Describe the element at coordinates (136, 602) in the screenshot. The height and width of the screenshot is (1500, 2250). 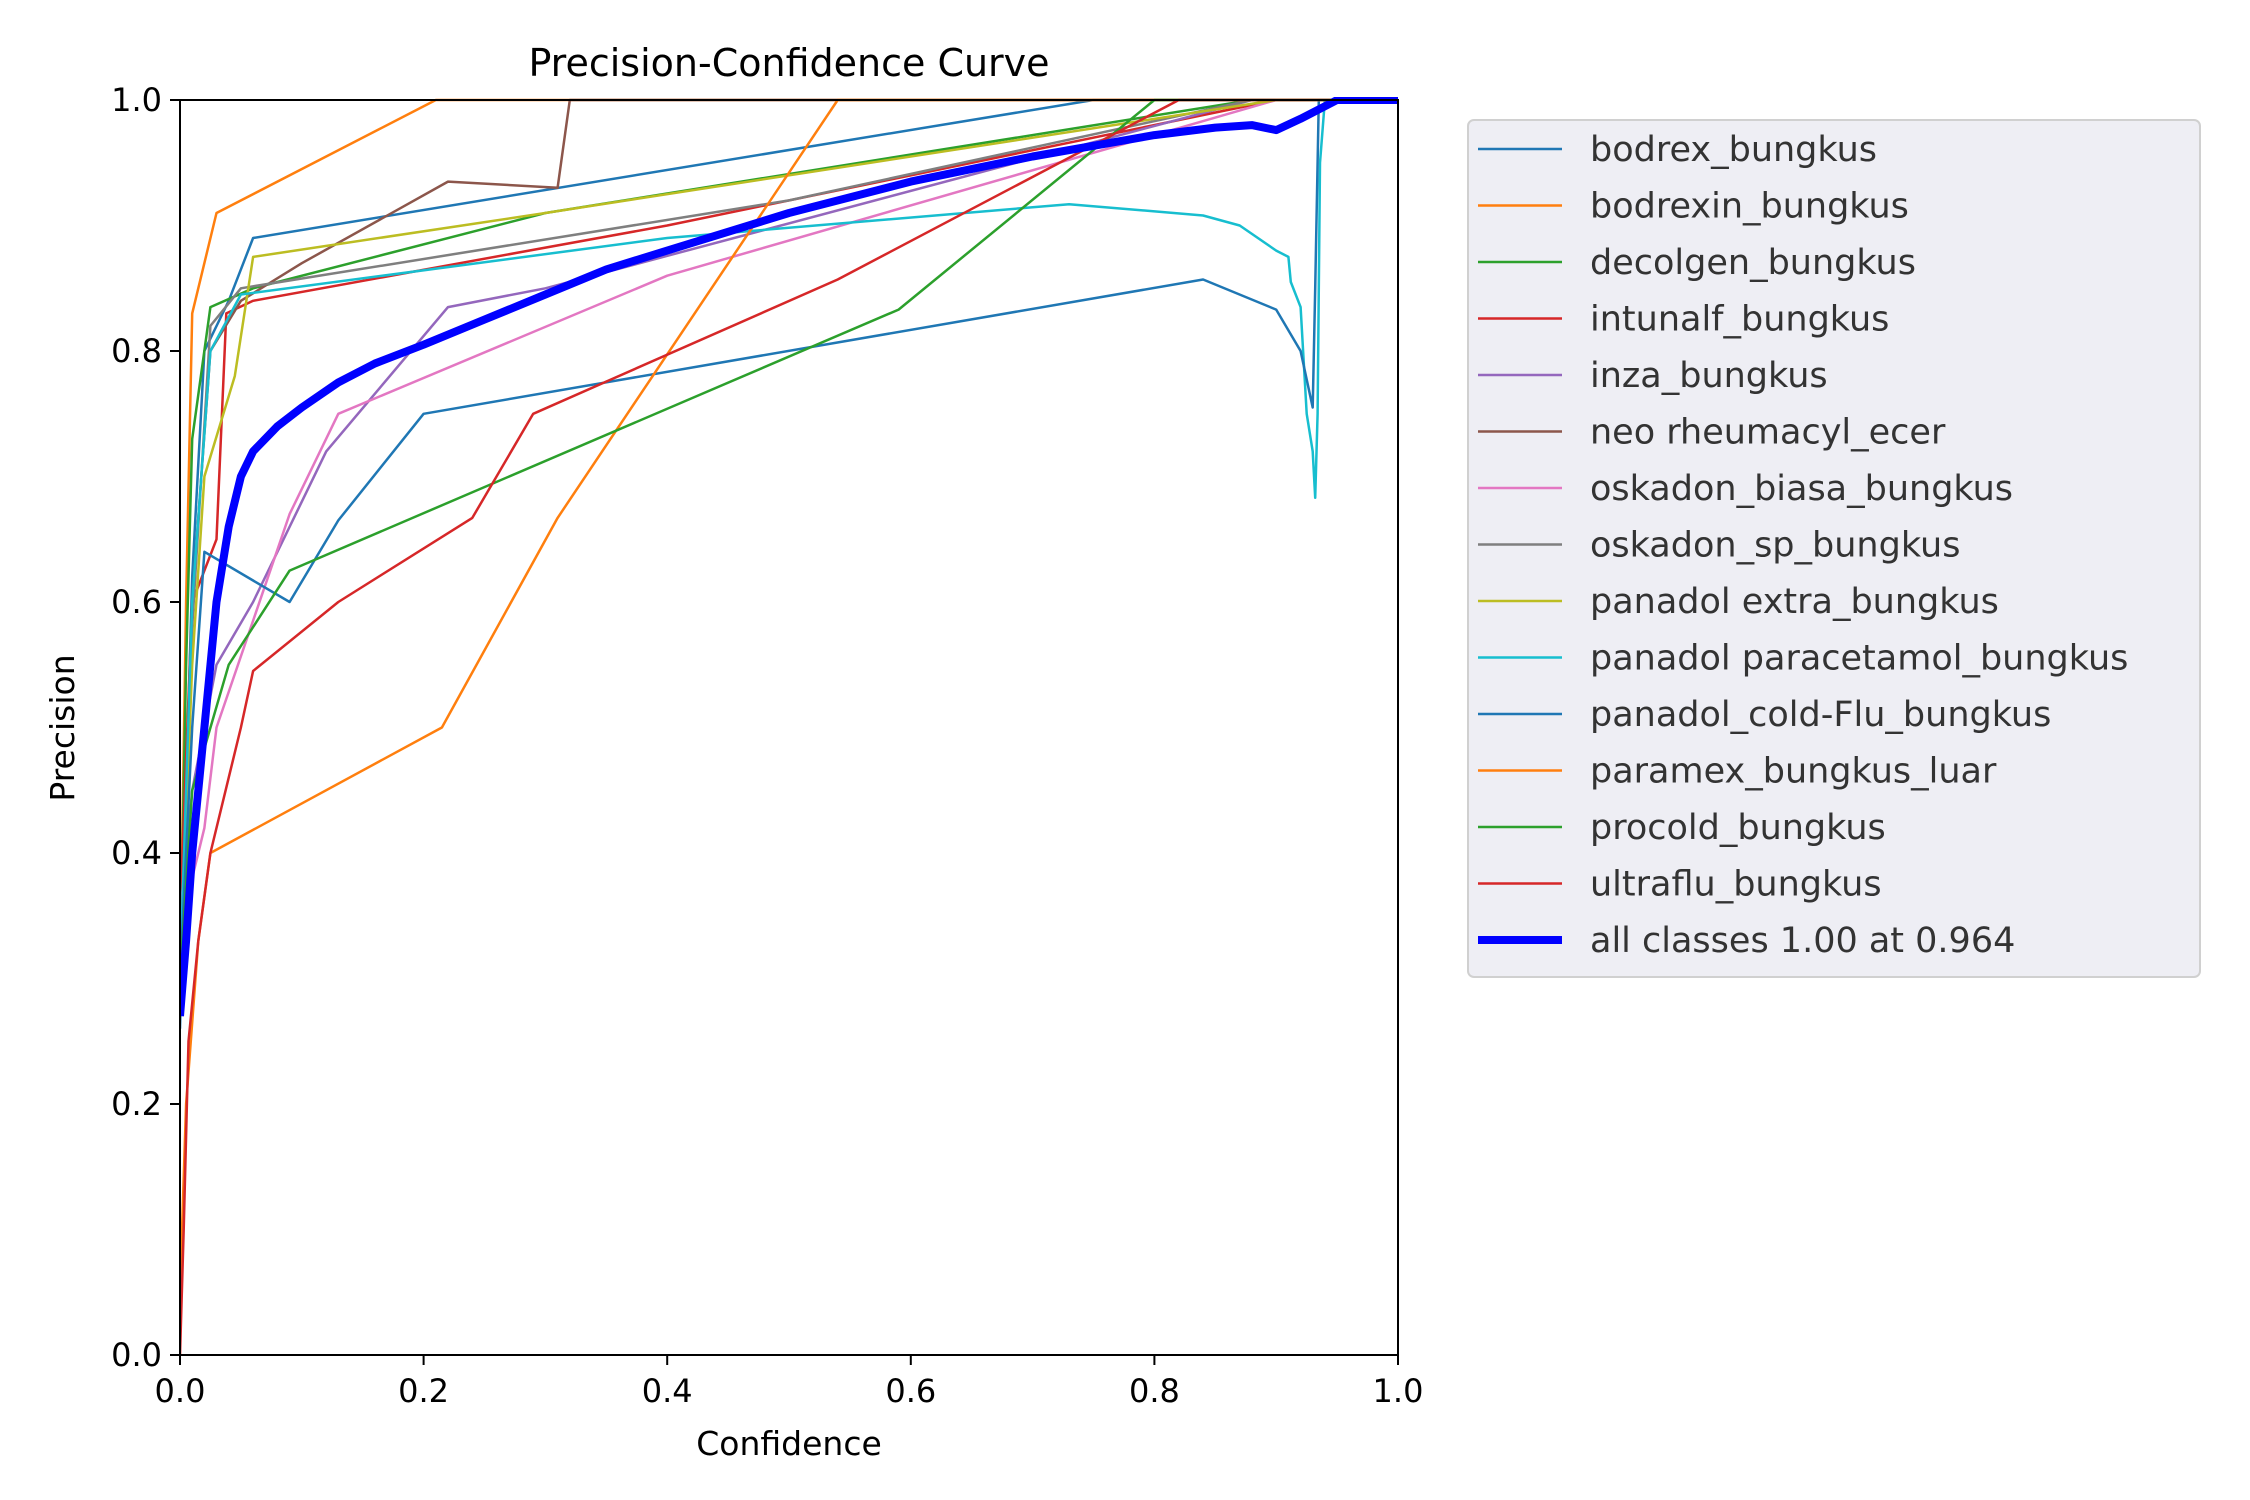
I see `y-tick-label: 0.6` at that location.